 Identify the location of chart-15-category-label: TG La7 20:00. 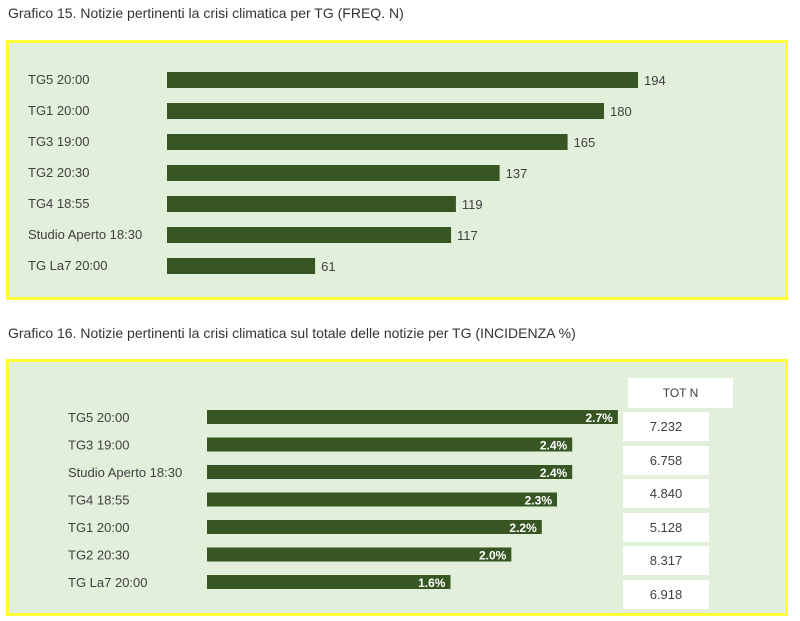
(68, 265).